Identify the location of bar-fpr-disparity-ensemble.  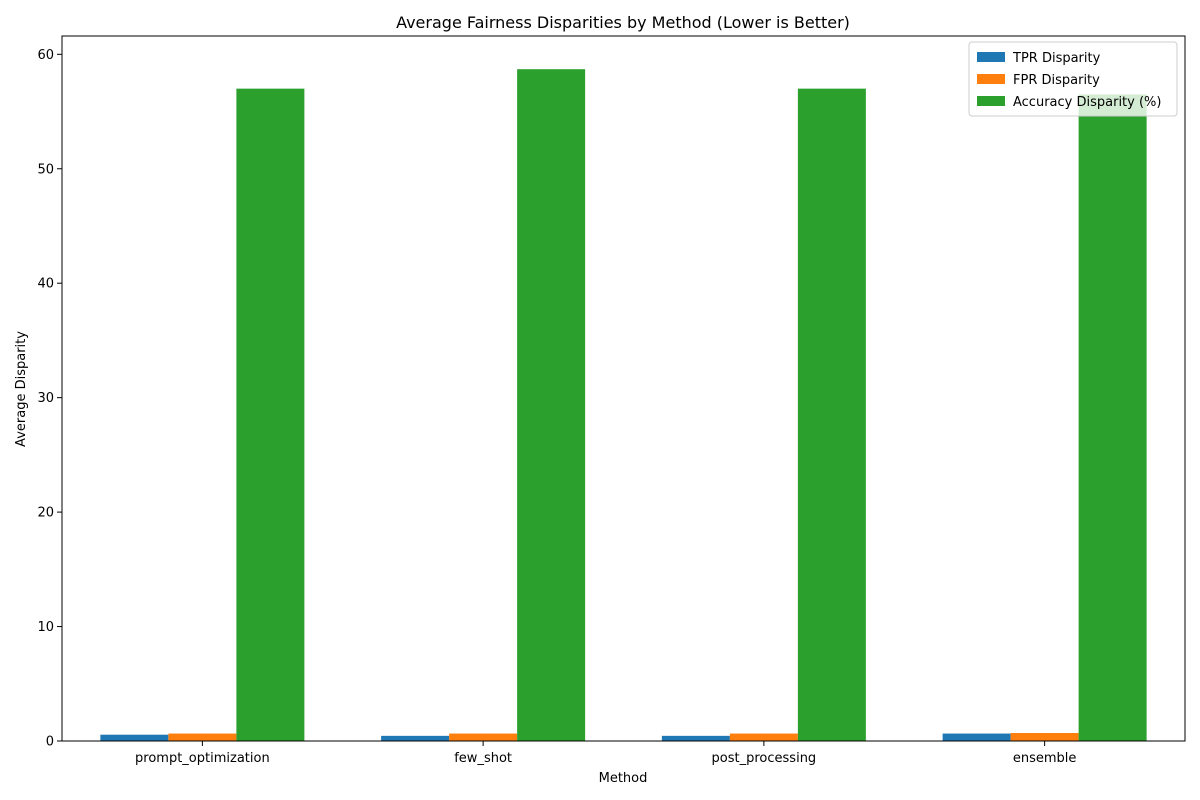
(1044, 736).